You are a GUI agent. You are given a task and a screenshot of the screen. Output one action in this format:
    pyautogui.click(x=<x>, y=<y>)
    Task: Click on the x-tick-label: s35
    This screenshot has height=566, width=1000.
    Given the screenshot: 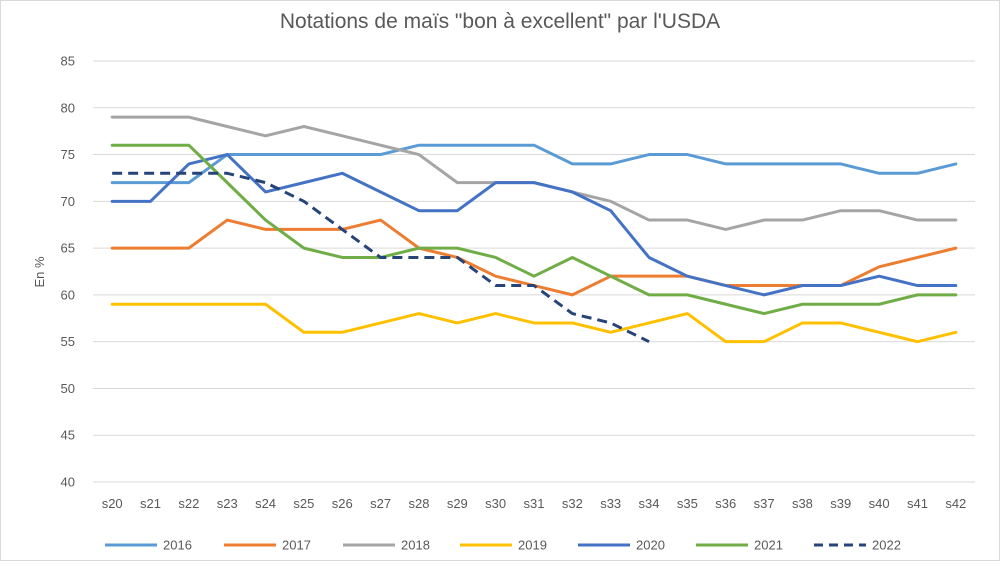 What is the action you would take?
    pyautogui.click(x=687, y=503)
    